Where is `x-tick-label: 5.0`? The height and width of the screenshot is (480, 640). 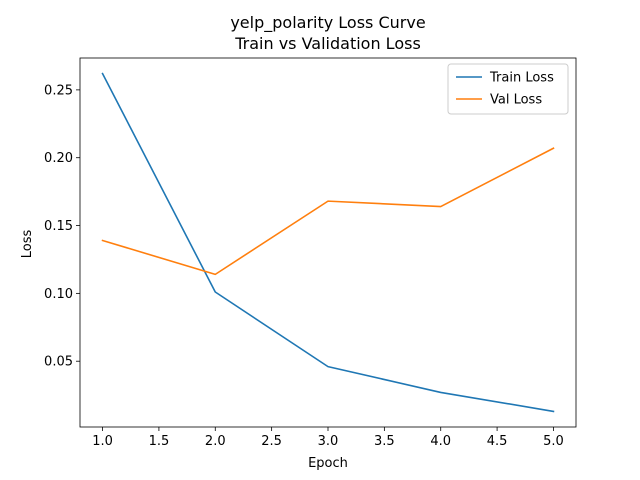 x-tick-label: 5.0 is located at coordinates (553, 441).